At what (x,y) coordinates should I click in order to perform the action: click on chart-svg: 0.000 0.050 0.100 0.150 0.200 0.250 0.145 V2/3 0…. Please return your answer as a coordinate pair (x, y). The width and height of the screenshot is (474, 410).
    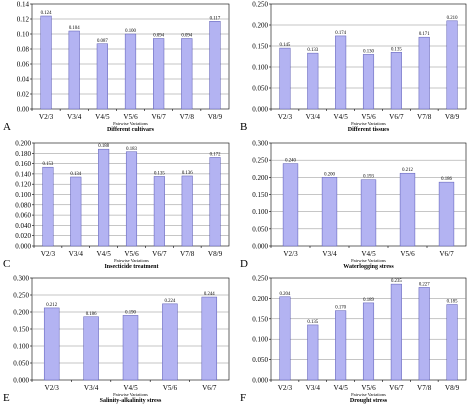
    Looking at the image, I should click on (359, 61).